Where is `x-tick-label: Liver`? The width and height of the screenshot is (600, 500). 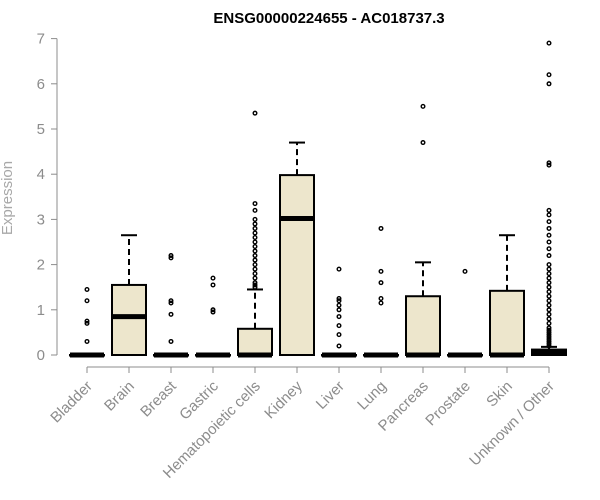
x-tick-label: Liver is located at coordinates (330, 395).